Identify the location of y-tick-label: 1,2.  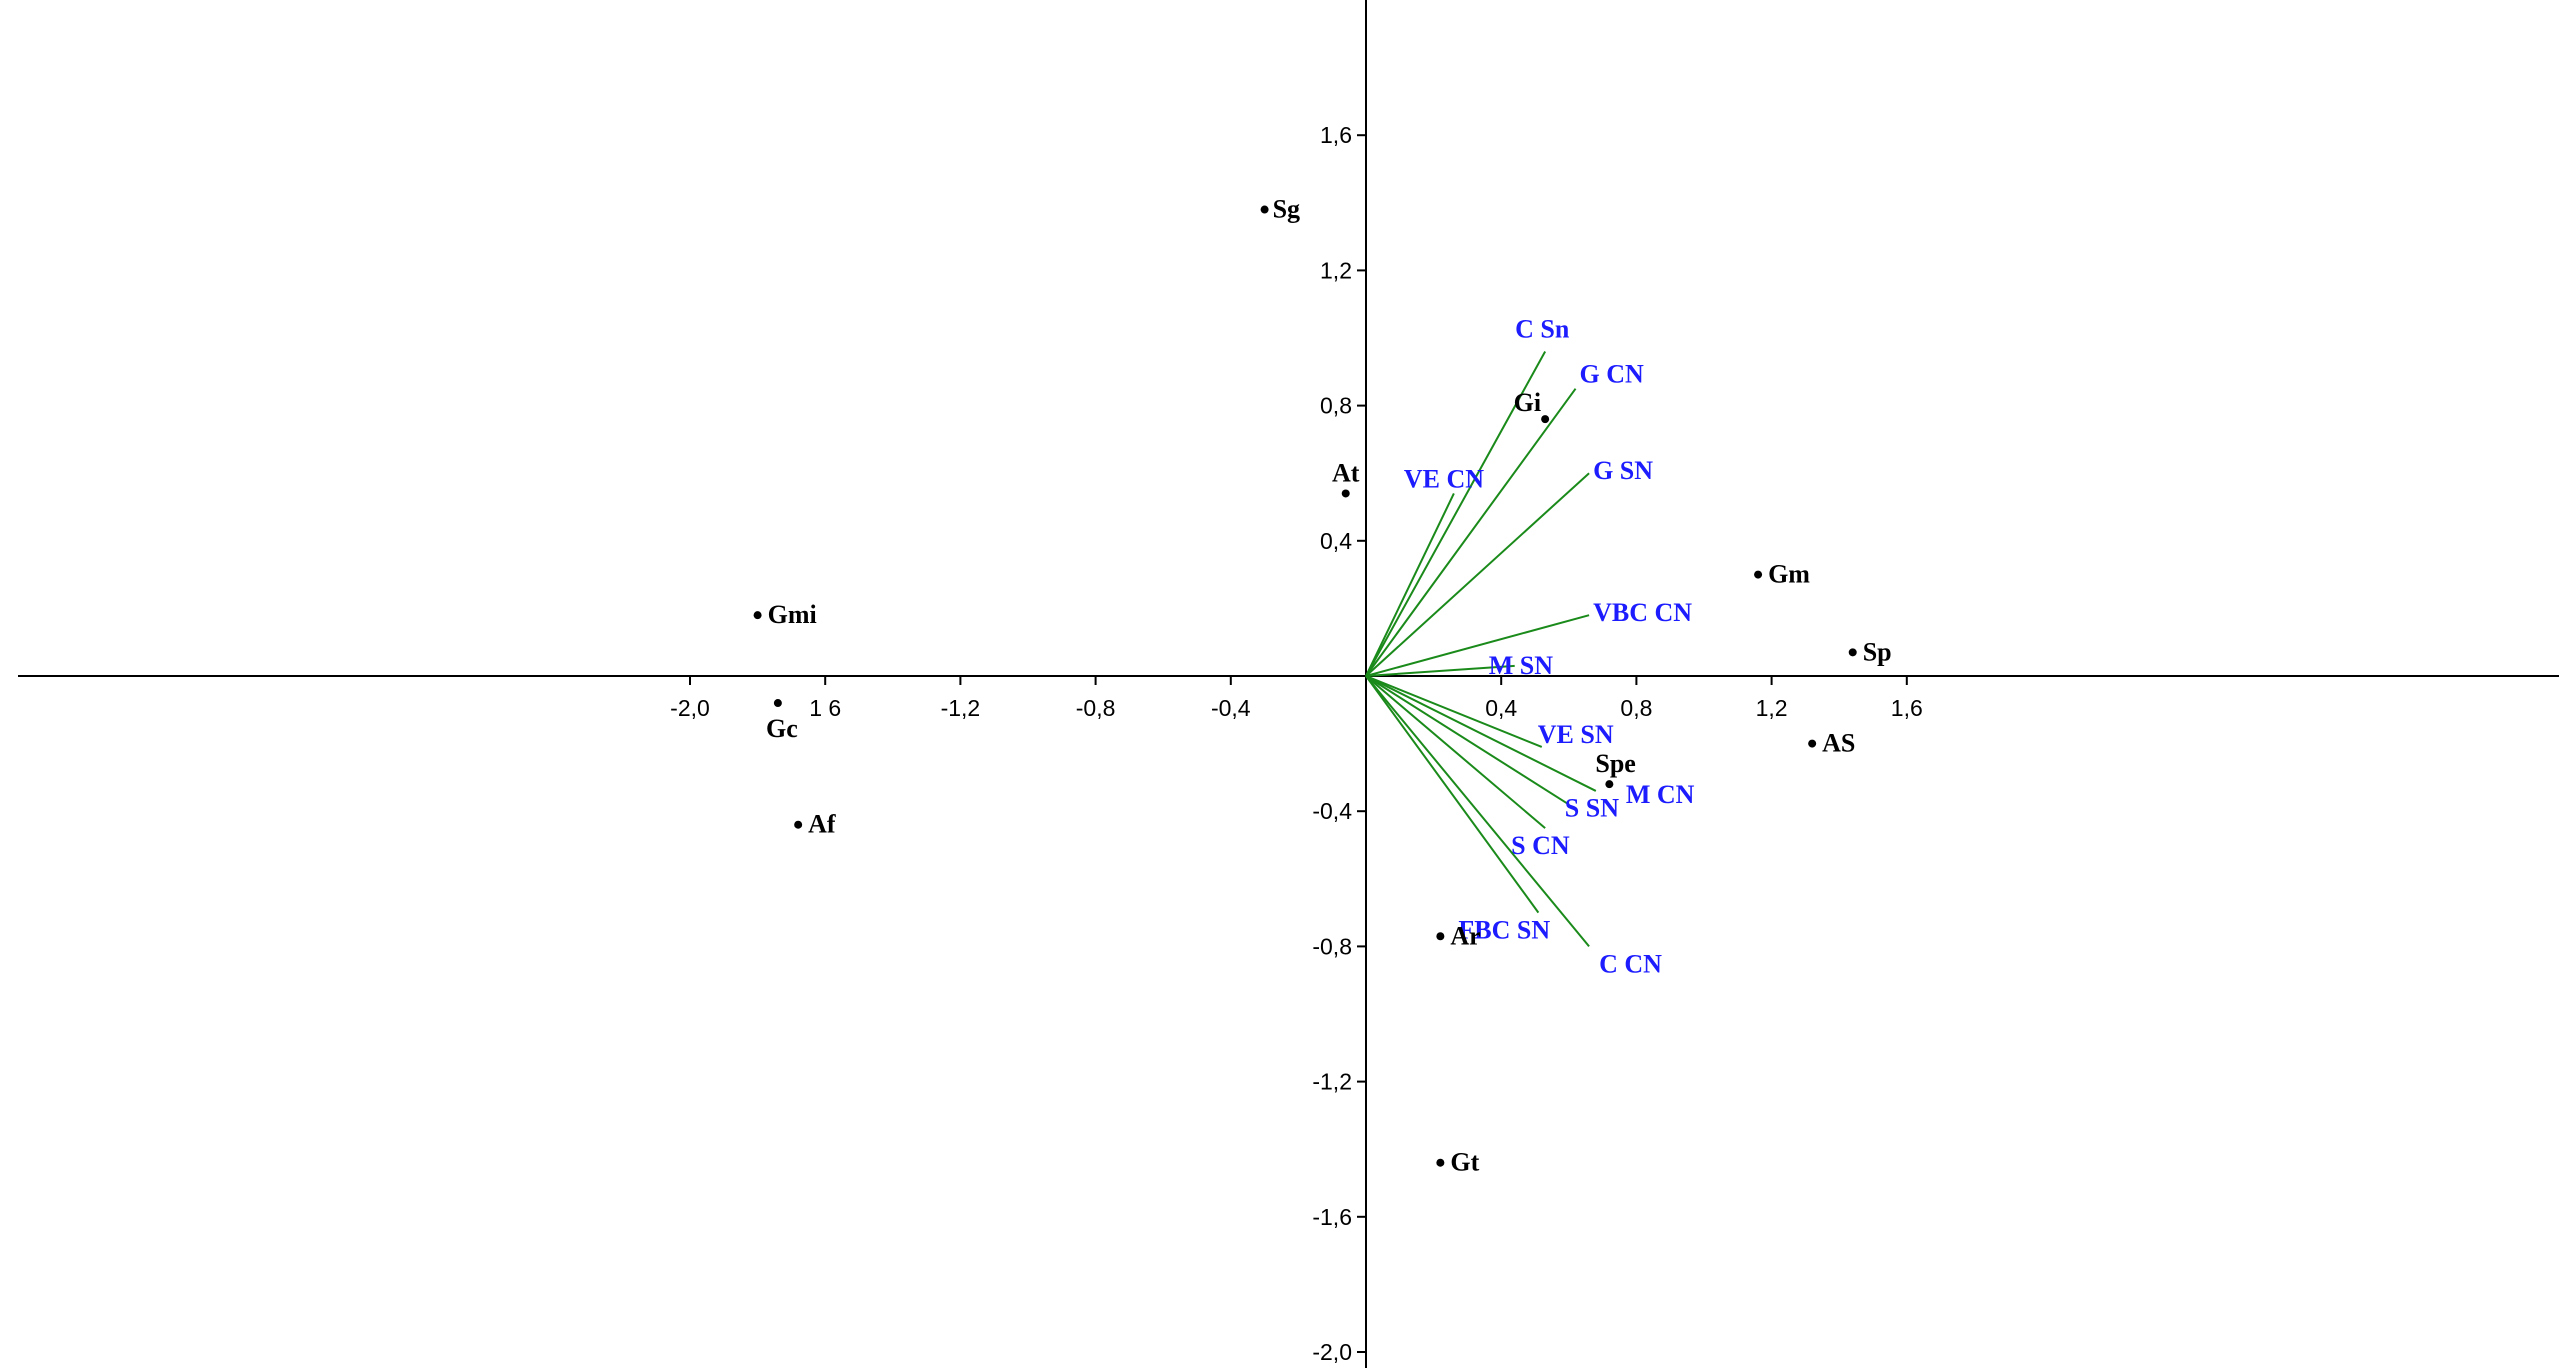
(1336, 270).